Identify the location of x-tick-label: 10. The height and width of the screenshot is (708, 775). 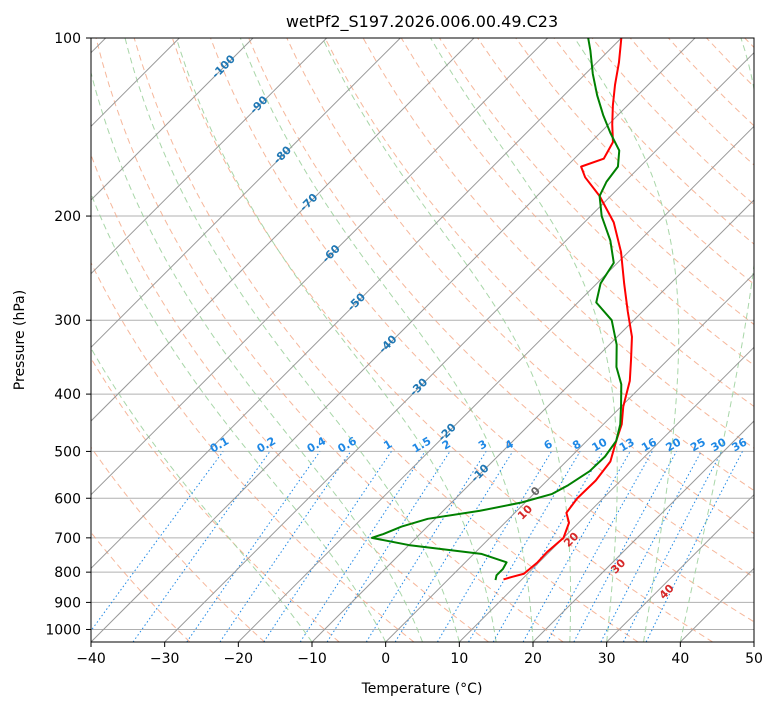
(459, 659).